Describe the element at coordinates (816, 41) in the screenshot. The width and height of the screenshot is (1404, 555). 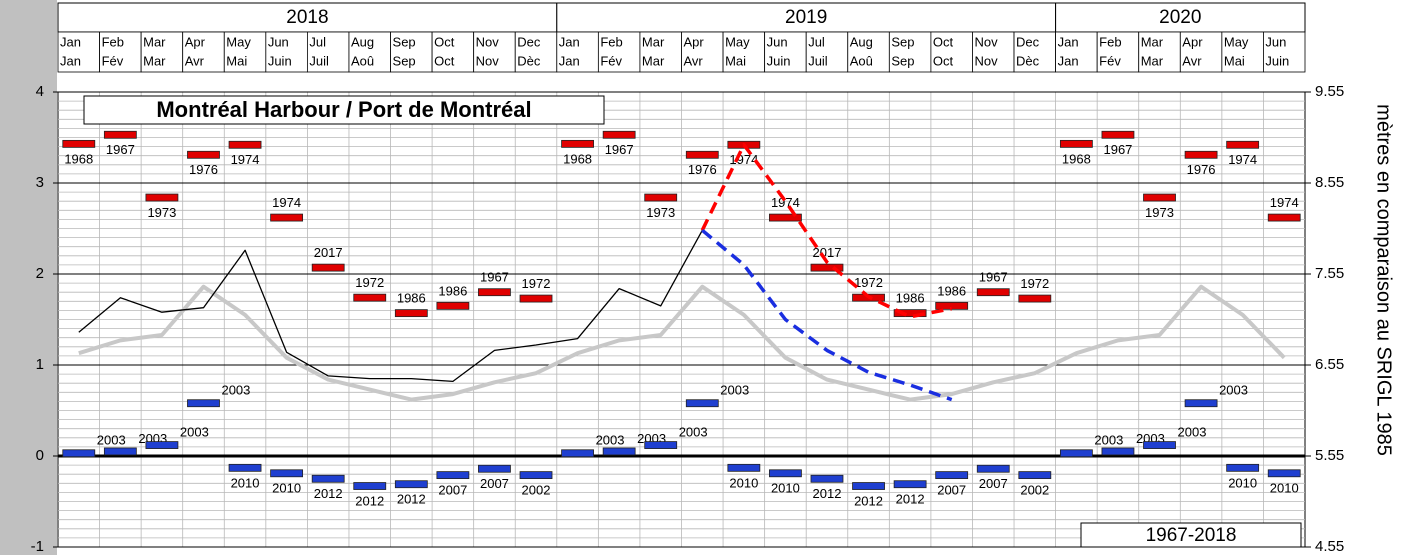
I see `month-label: Jul` at that location.